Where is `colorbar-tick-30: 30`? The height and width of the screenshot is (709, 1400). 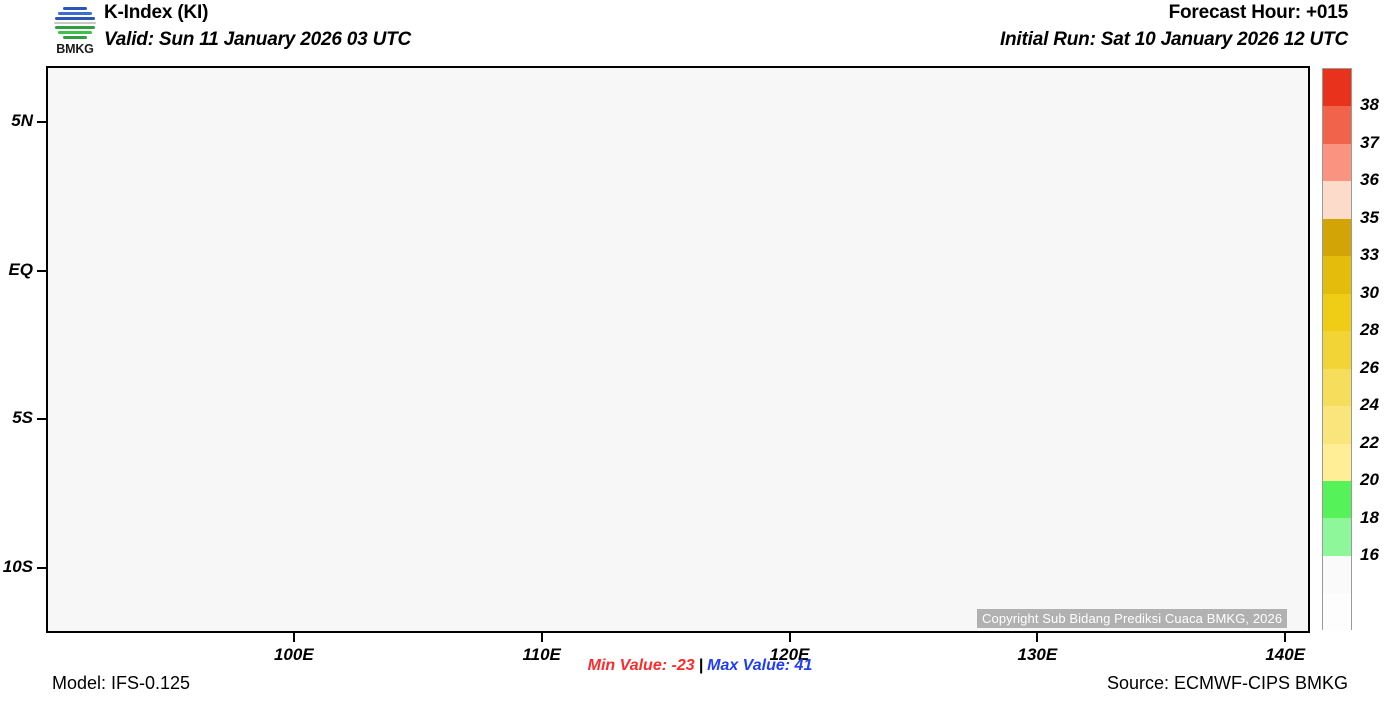
colorbar-tick-30: 30 is located at coordinates (1369, 292).